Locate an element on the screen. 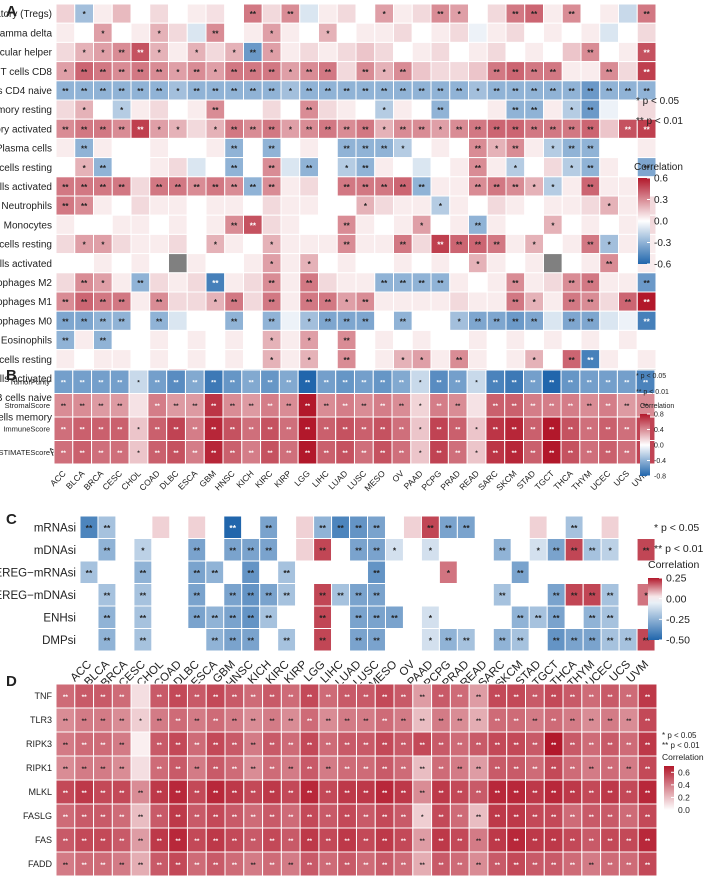  column-label: UCS is located at coordinates (621, 478).